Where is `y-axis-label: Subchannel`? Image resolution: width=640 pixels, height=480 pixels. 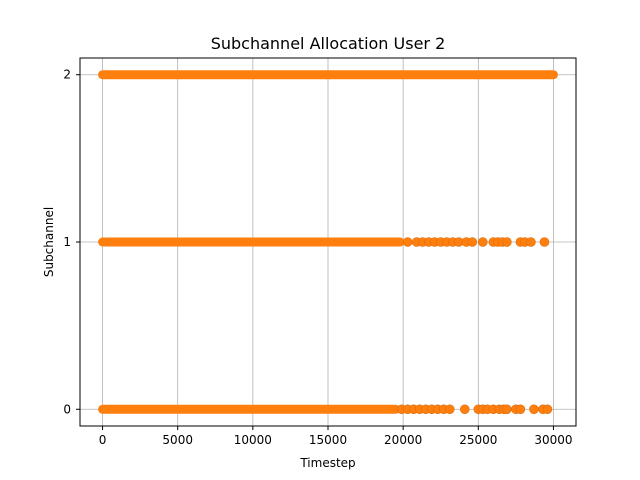
y-axis-label: Subchannel is located at coordinates (49, 242).